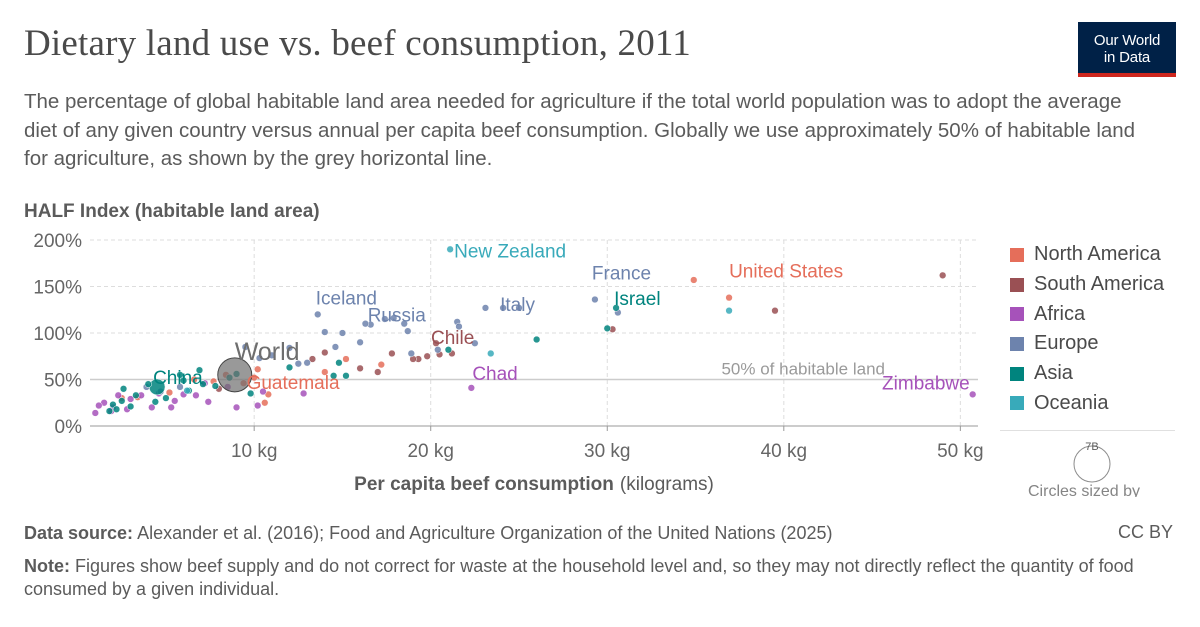 The height and width of the screenshot is (627, 1200). What do you see at coordinates (926, 383) in the screenshot?
I see `point-label-zimbabwe: Zimbabwe` at bounding box center [926, 383].